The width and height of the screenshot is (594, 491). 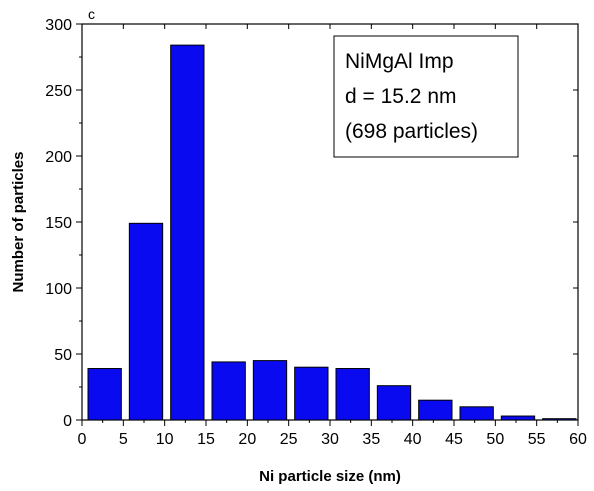 I want to click on annotation-box: NiMgAl Imp d = 15.2 nm (698 particles), so click(x=426, y=96).